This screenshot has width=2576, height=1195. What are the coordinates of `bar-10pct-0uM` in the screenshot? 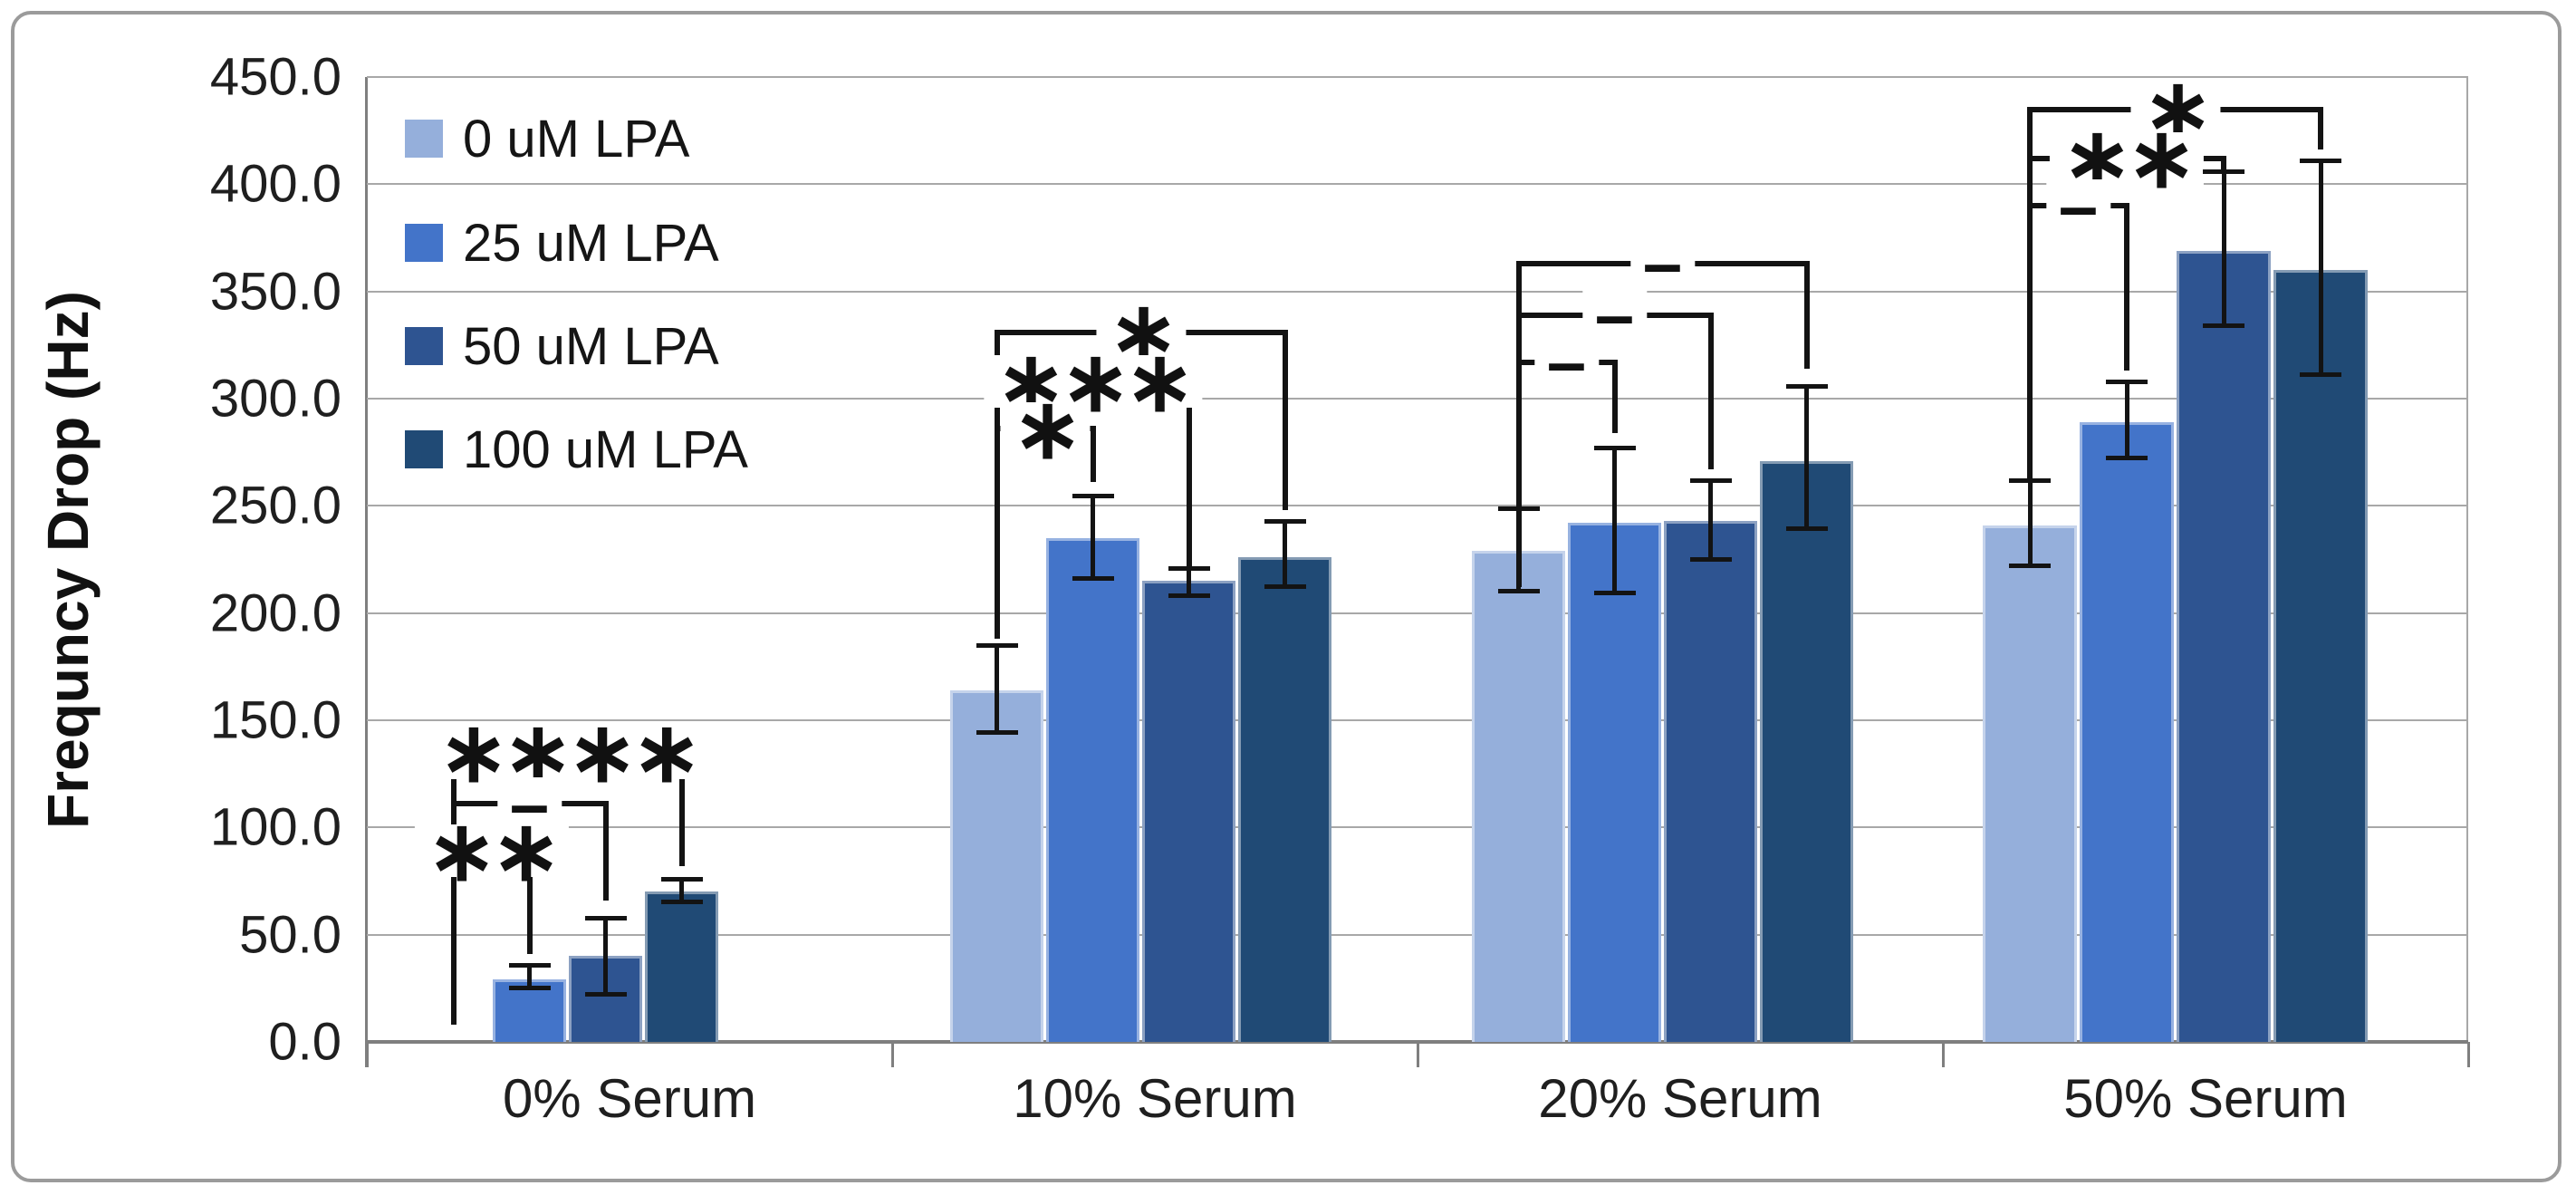 It's located at (996, 866).